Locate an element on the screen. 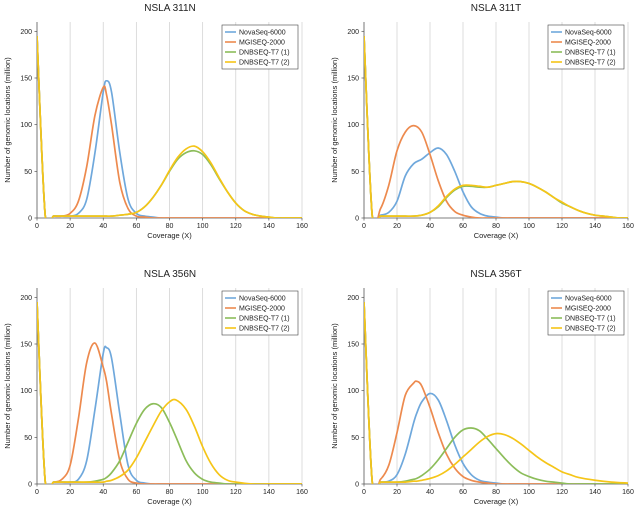  chart-title: NSLA 356N is located at coordinates (170, 274).